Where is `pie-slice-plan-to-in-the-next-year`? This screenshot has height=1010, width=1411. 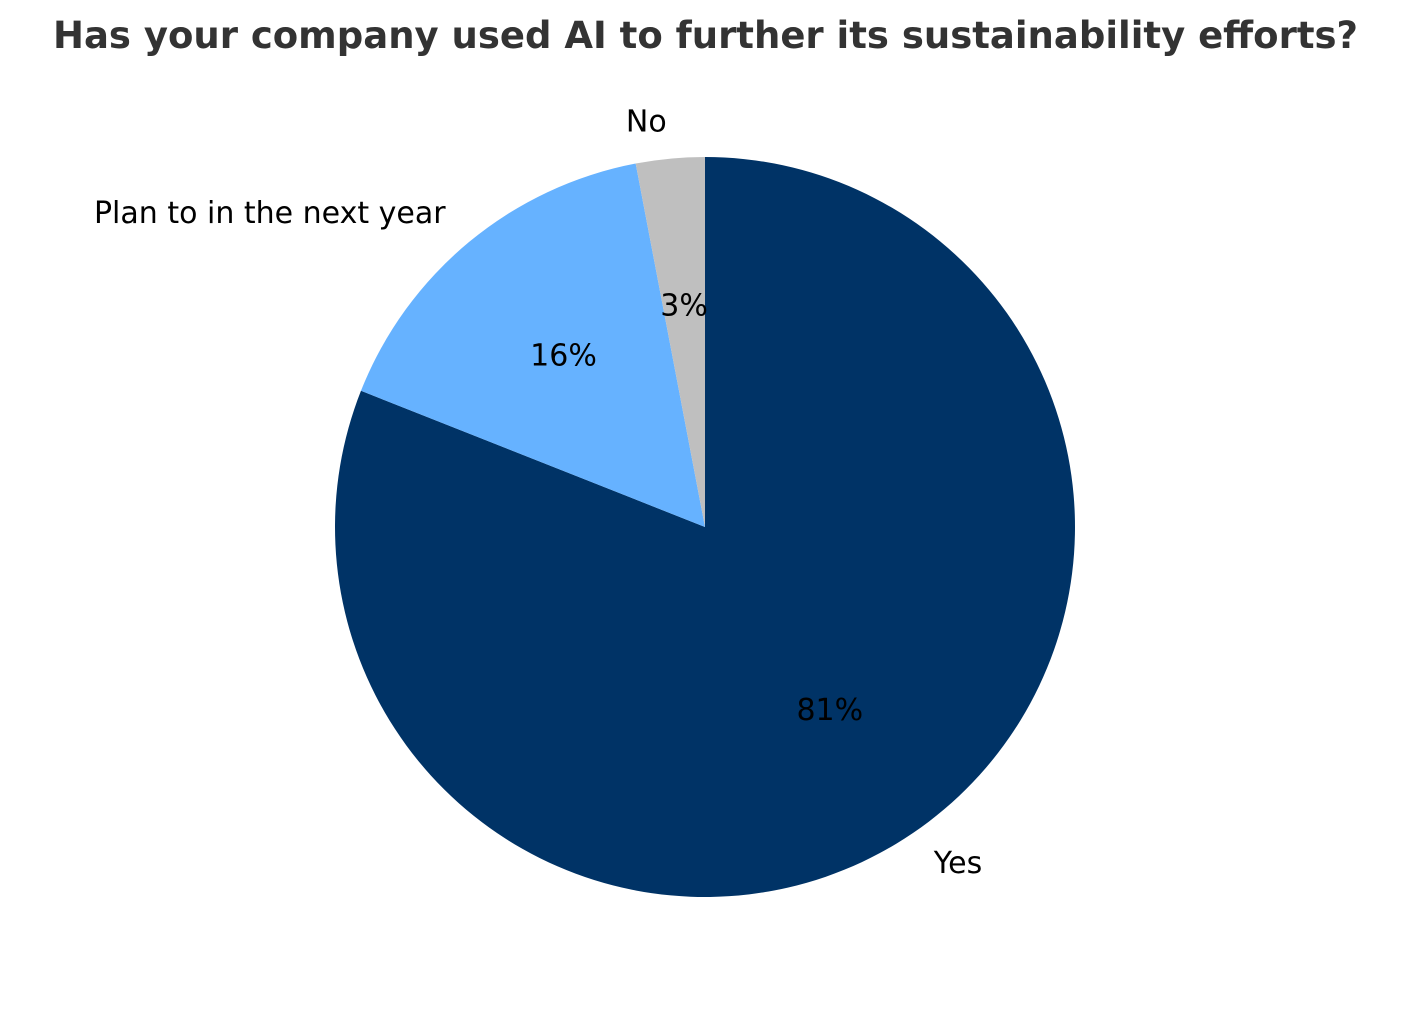 pie-slice-plan-to-in-the-next-year is located at coordinates (532, 345).